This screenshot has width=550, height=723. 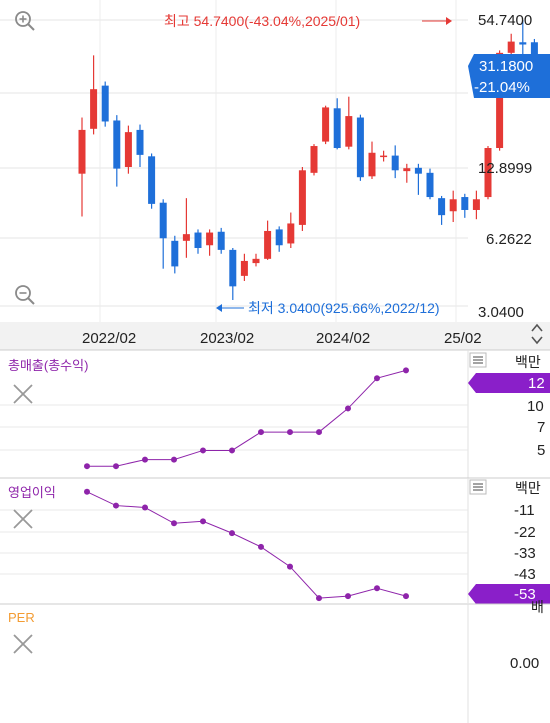 I want to click on revenue-y-tick: 7, so click(x=541, y=427).